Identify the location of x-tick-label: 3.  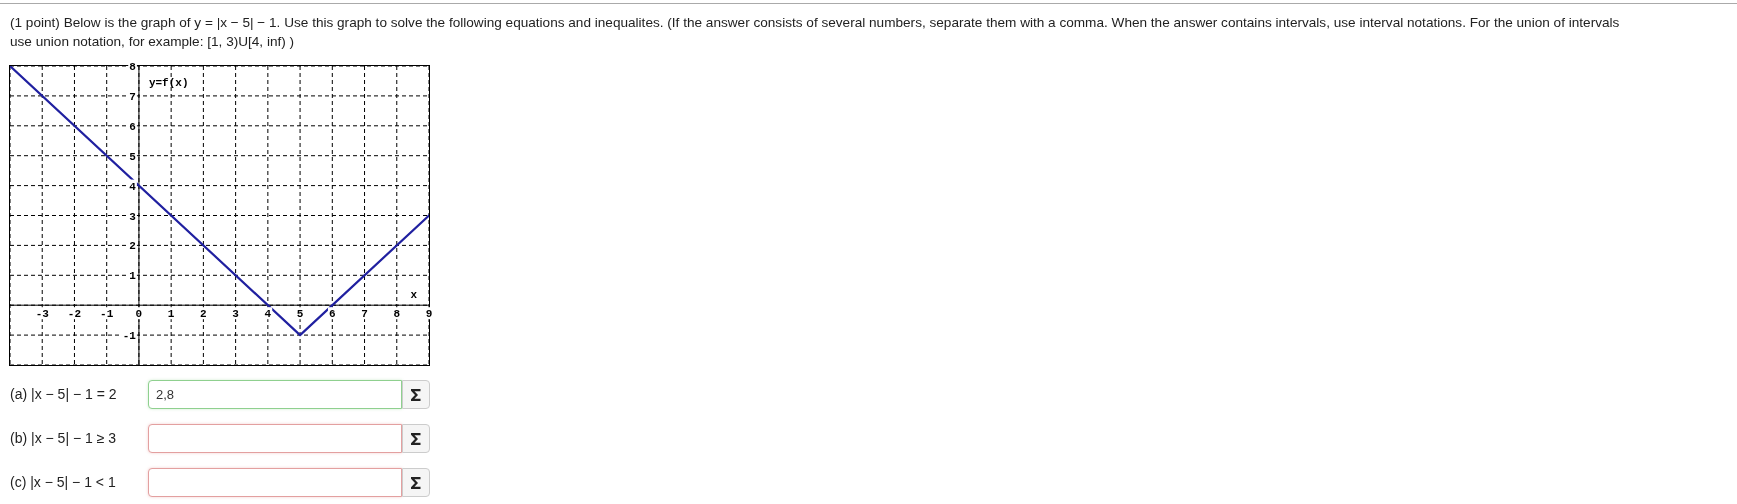
(236, 314).